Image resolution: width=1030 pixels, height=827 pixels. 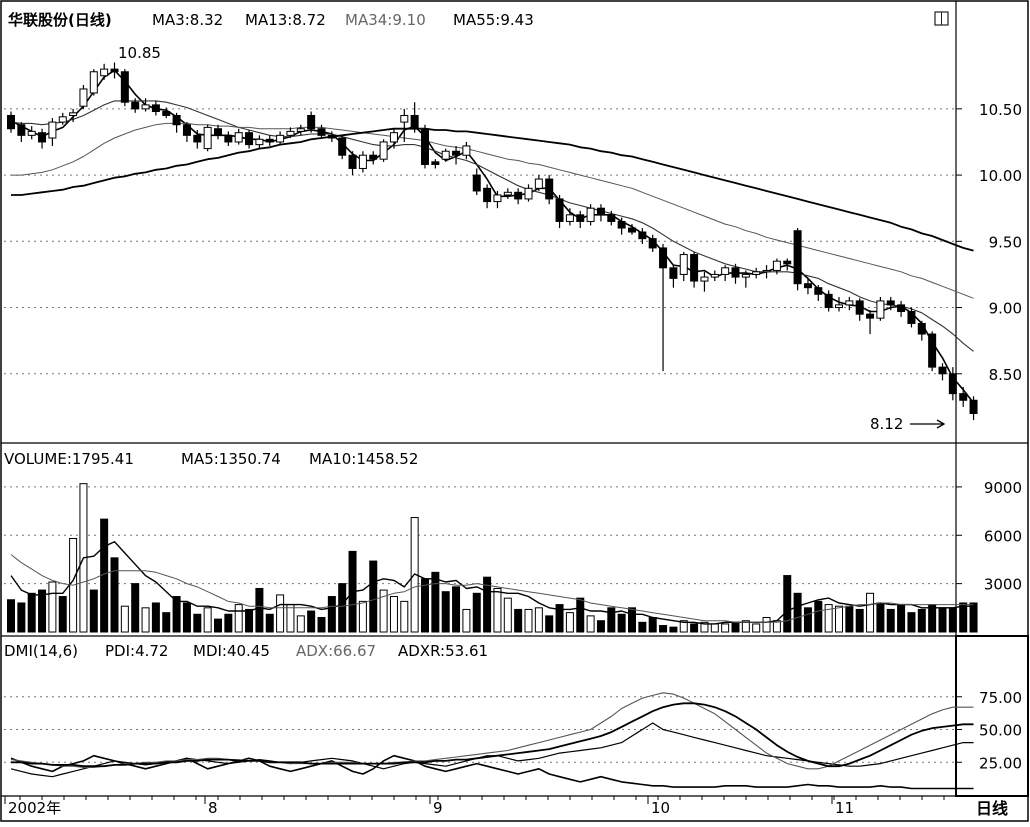 What do you see at coordinates (492, 750) in the screenshot?
I see `mdi-line` at bounding box center [492, 750].